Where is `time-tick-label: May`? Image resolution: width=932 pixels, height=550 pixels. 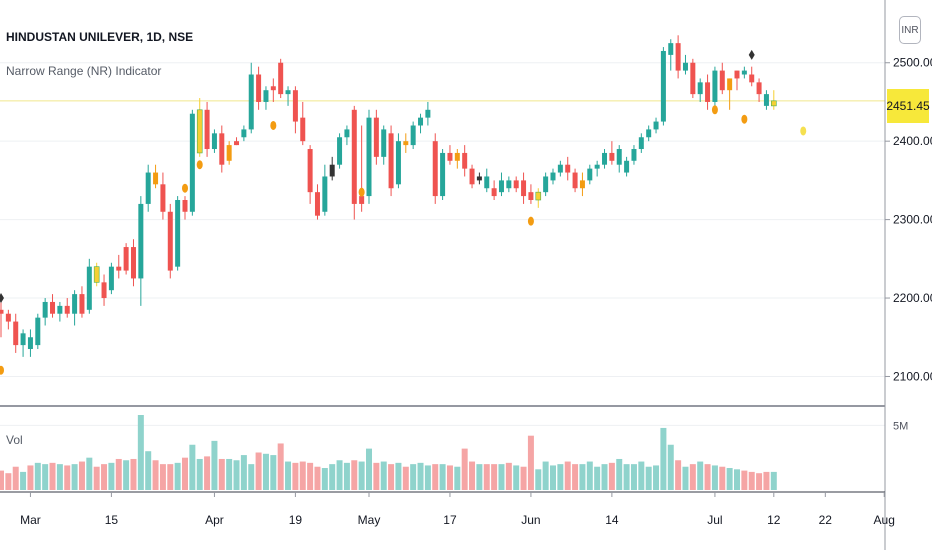
time-tick-label: May is located at coordinates (369, 520).